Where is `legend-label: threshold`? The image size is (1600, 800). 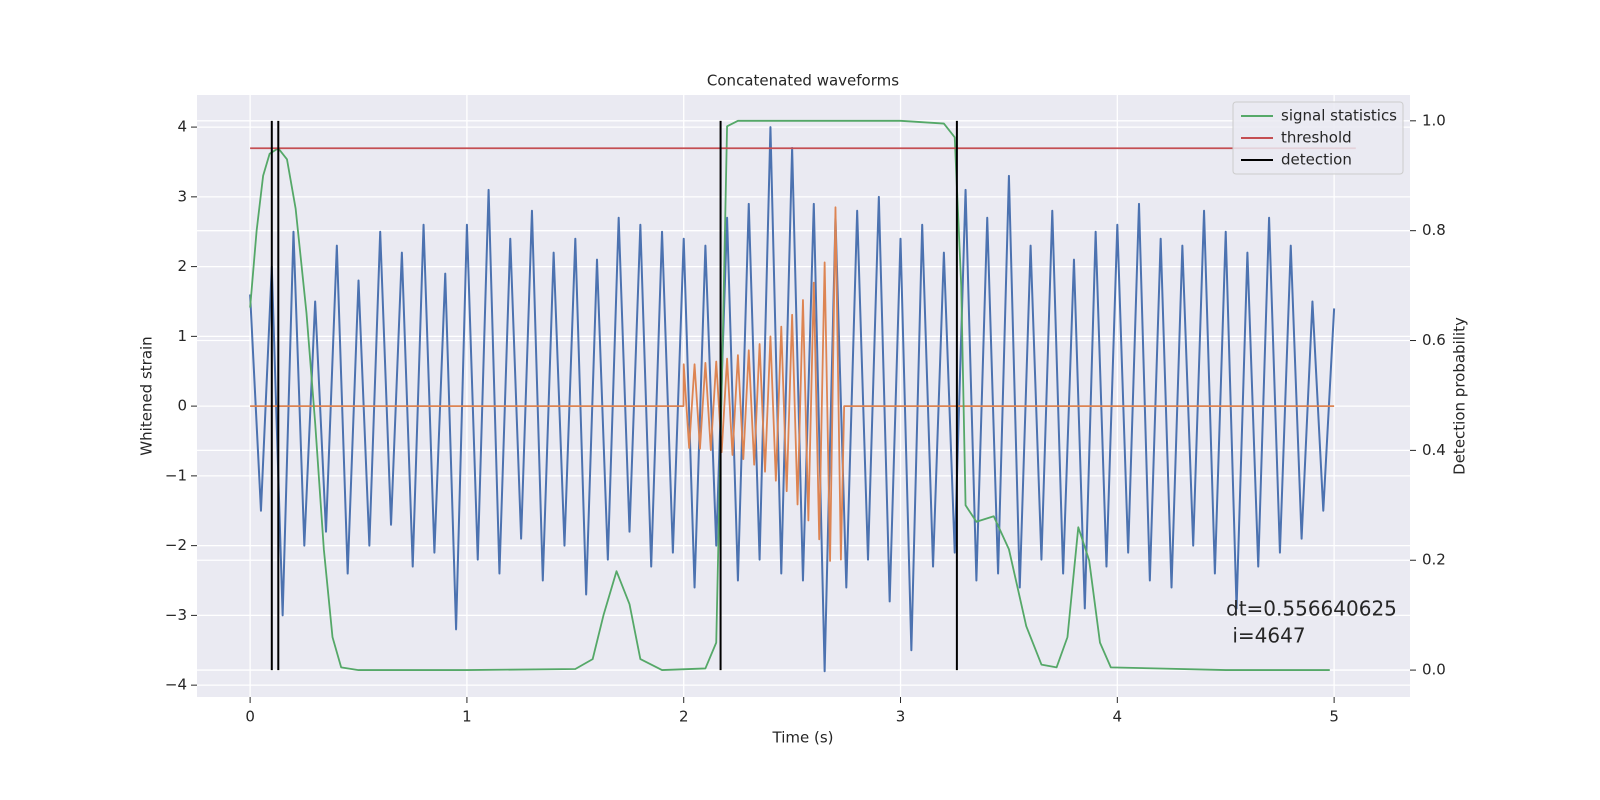 legend-label: threshold is located at coordinates (1316, 138).